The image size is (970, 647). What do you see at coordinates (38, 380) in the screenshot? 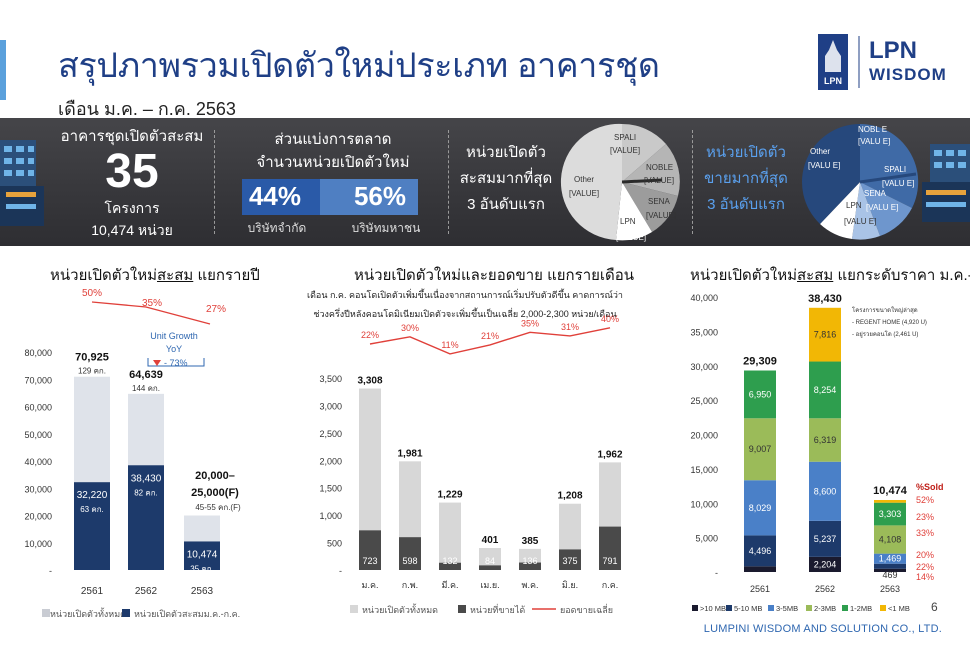
I see `y-tick-label: 70,000` at bounding box center [38, 380].